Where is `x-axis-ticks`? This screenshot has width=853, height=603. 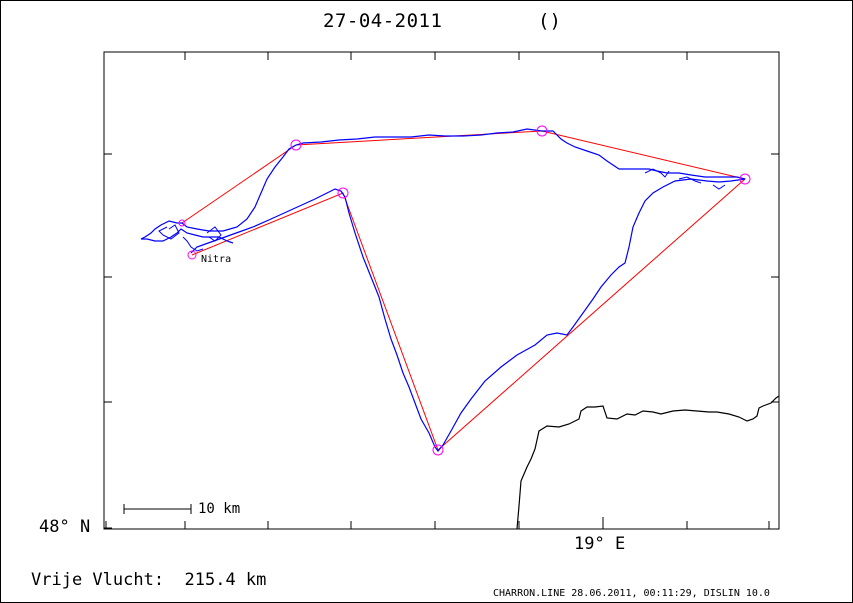 x-axis-ticks is located at coordinates (437, 523).